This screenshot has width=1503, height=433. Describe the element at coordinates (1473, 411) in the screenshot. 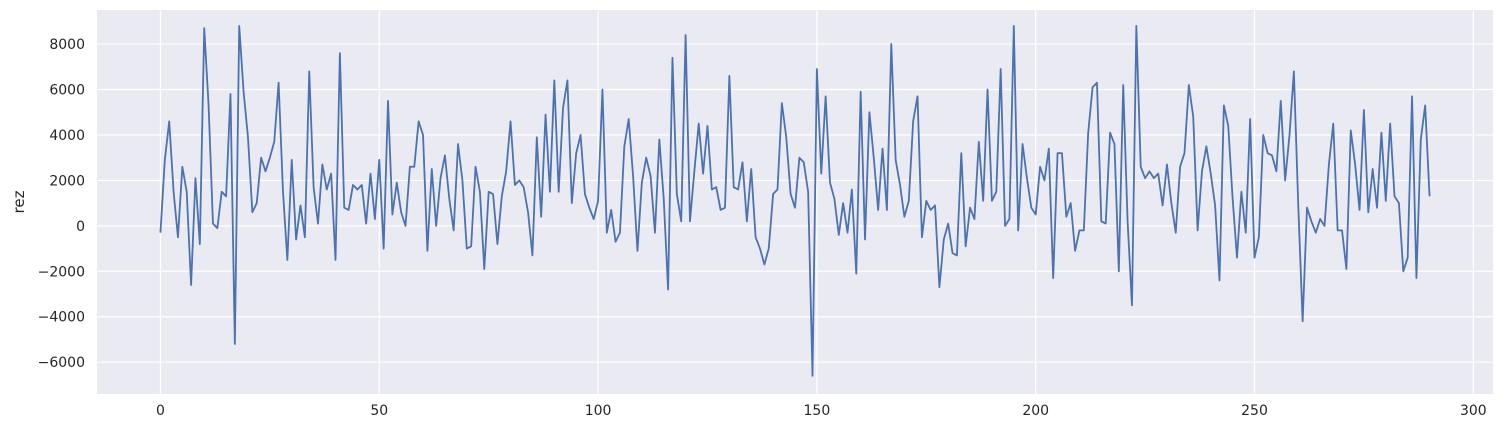

I see `x-tick-label: 300` at that location.